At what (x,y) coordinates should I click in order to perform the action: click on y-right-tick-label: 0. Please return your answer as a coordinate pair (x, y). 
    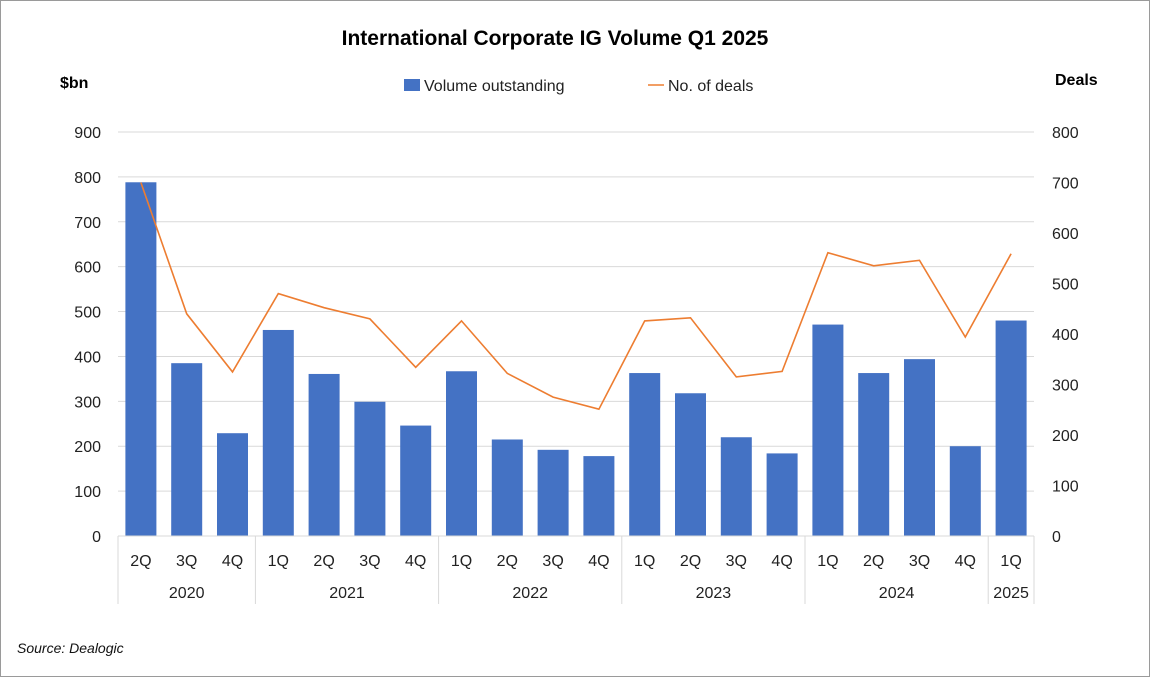
    Looking at the image, I should click on (1056, 537).